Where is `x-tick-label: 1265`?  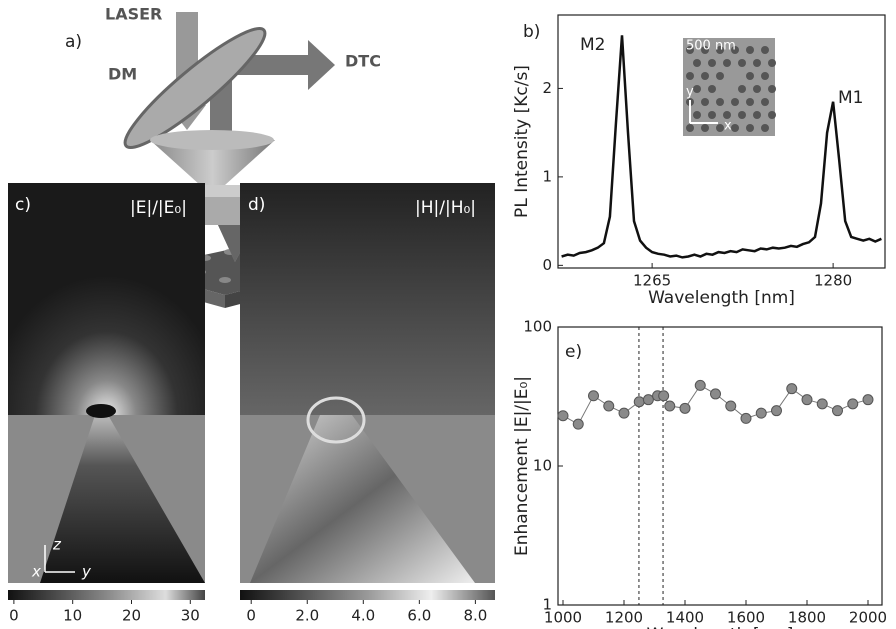
x-tick-label: 1265 is located at coordinates (652, 281).